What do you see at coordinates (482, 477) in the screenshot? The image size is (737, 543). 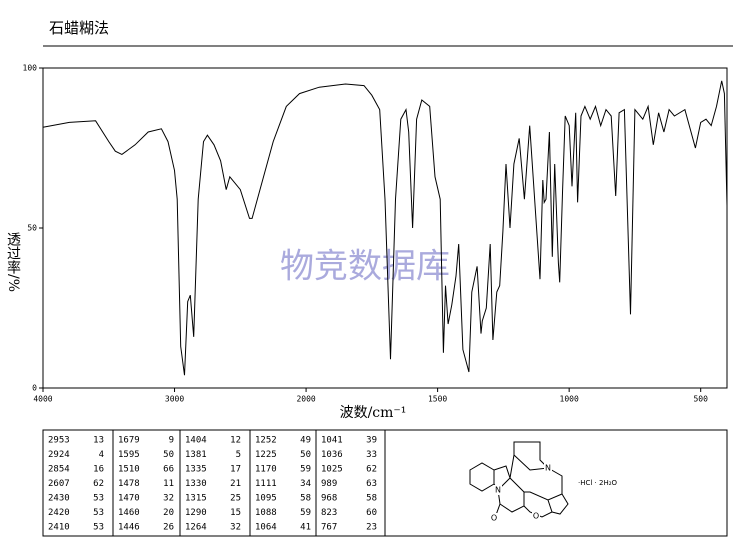 I see `benzene-ring` at bounding box center [482, 477].